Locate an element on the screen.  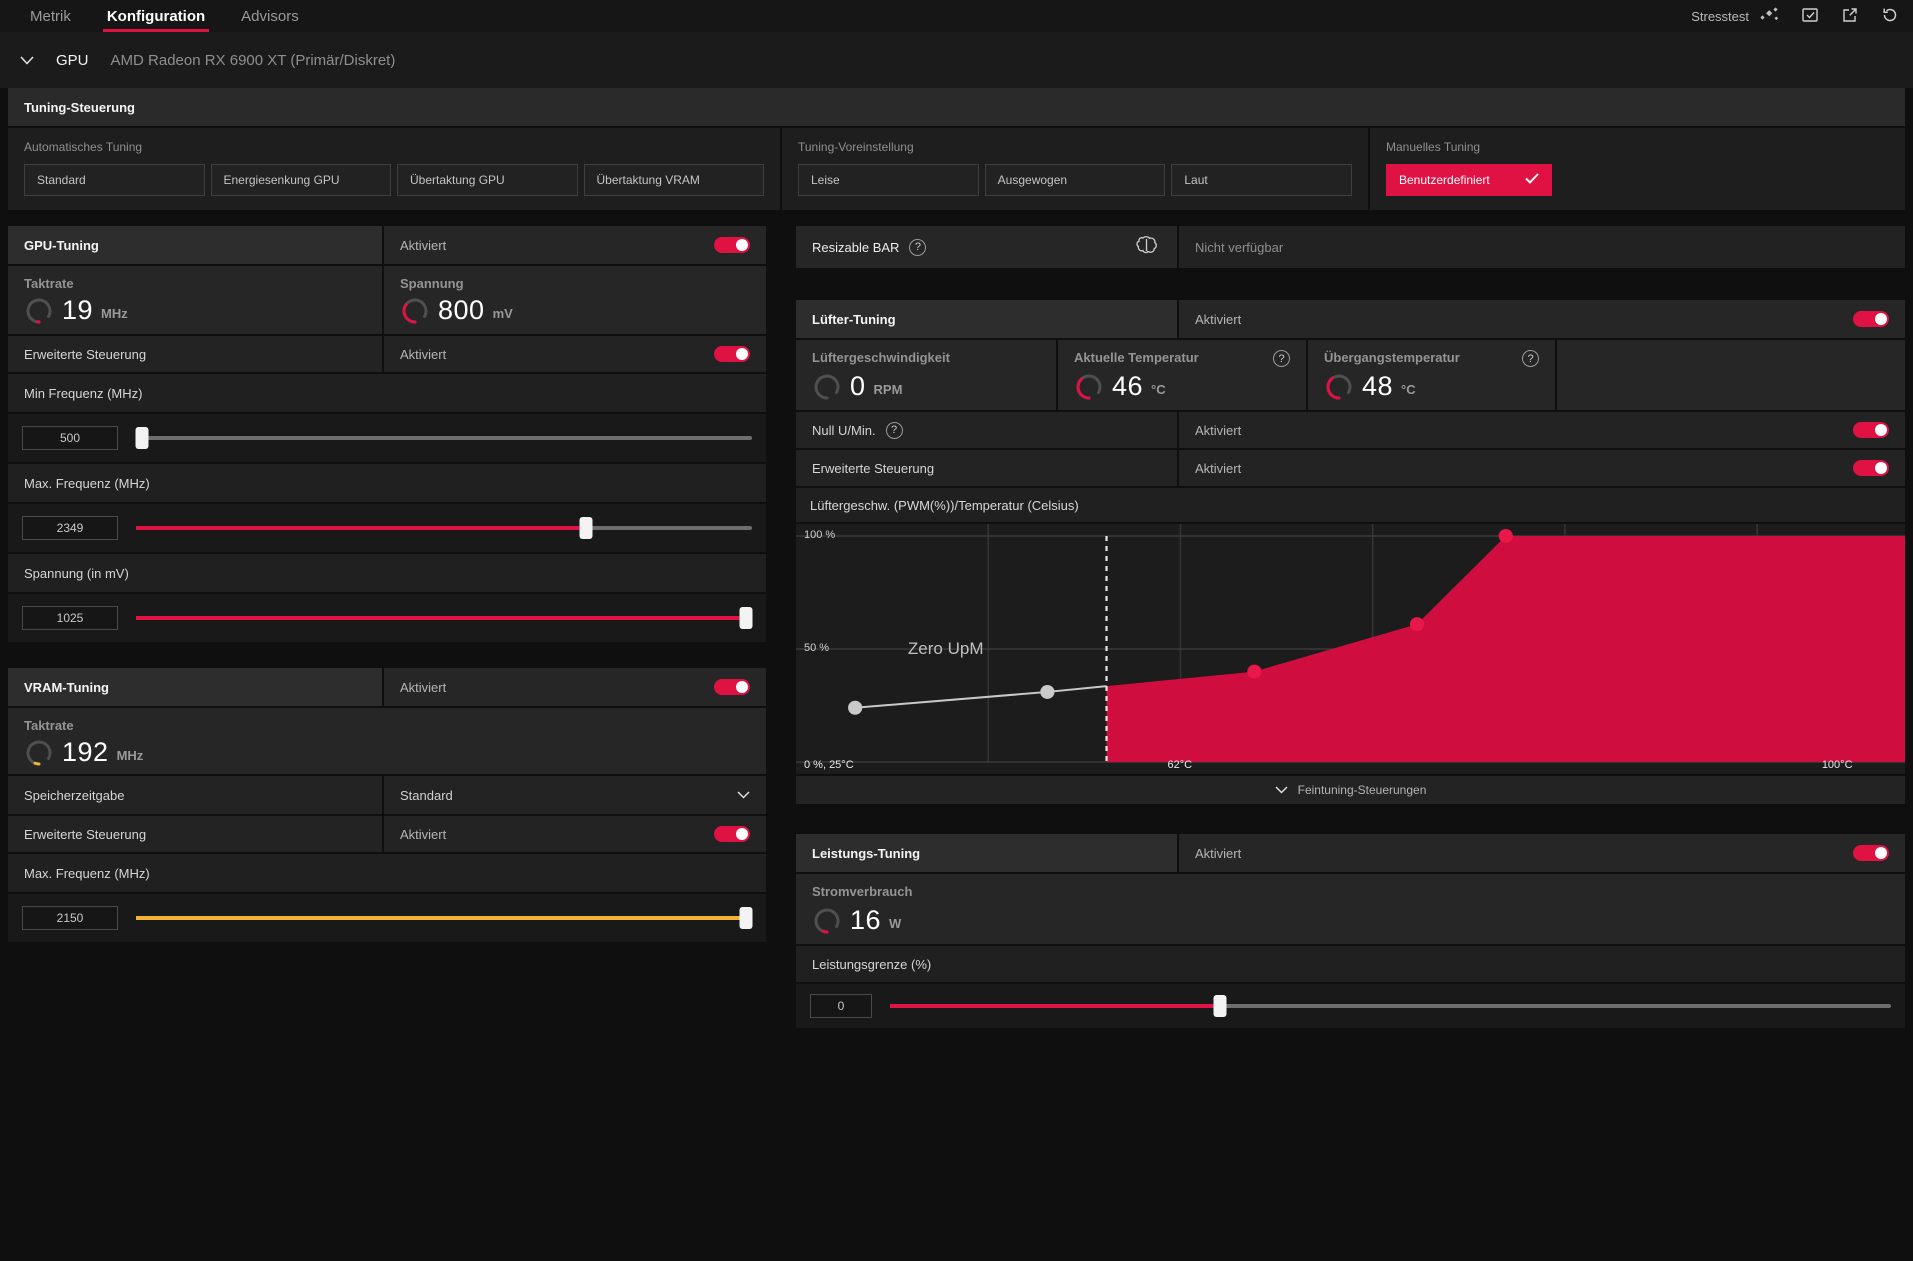
fan-curve-chart: 100 % 50 % 0 %, 25°C 62°C 100°C Zero UpM is located at coordinates (1350, 649).